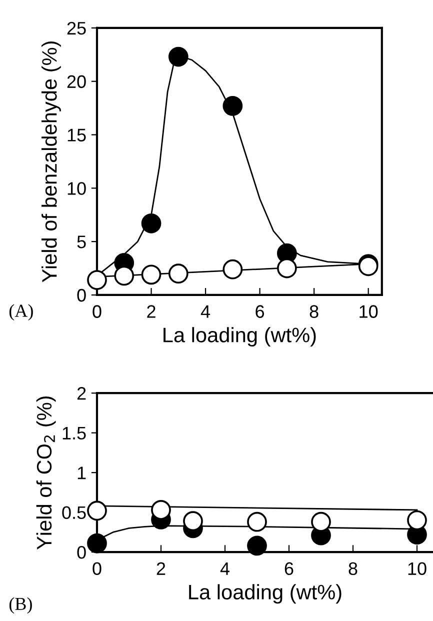 Image resolution: width=433 pixels, height=621 pixels. Describe the element at coordinates (51, 162) in the screenshot. I see `y-axis-title: Yield of benzaldehyde (%)` at that location.